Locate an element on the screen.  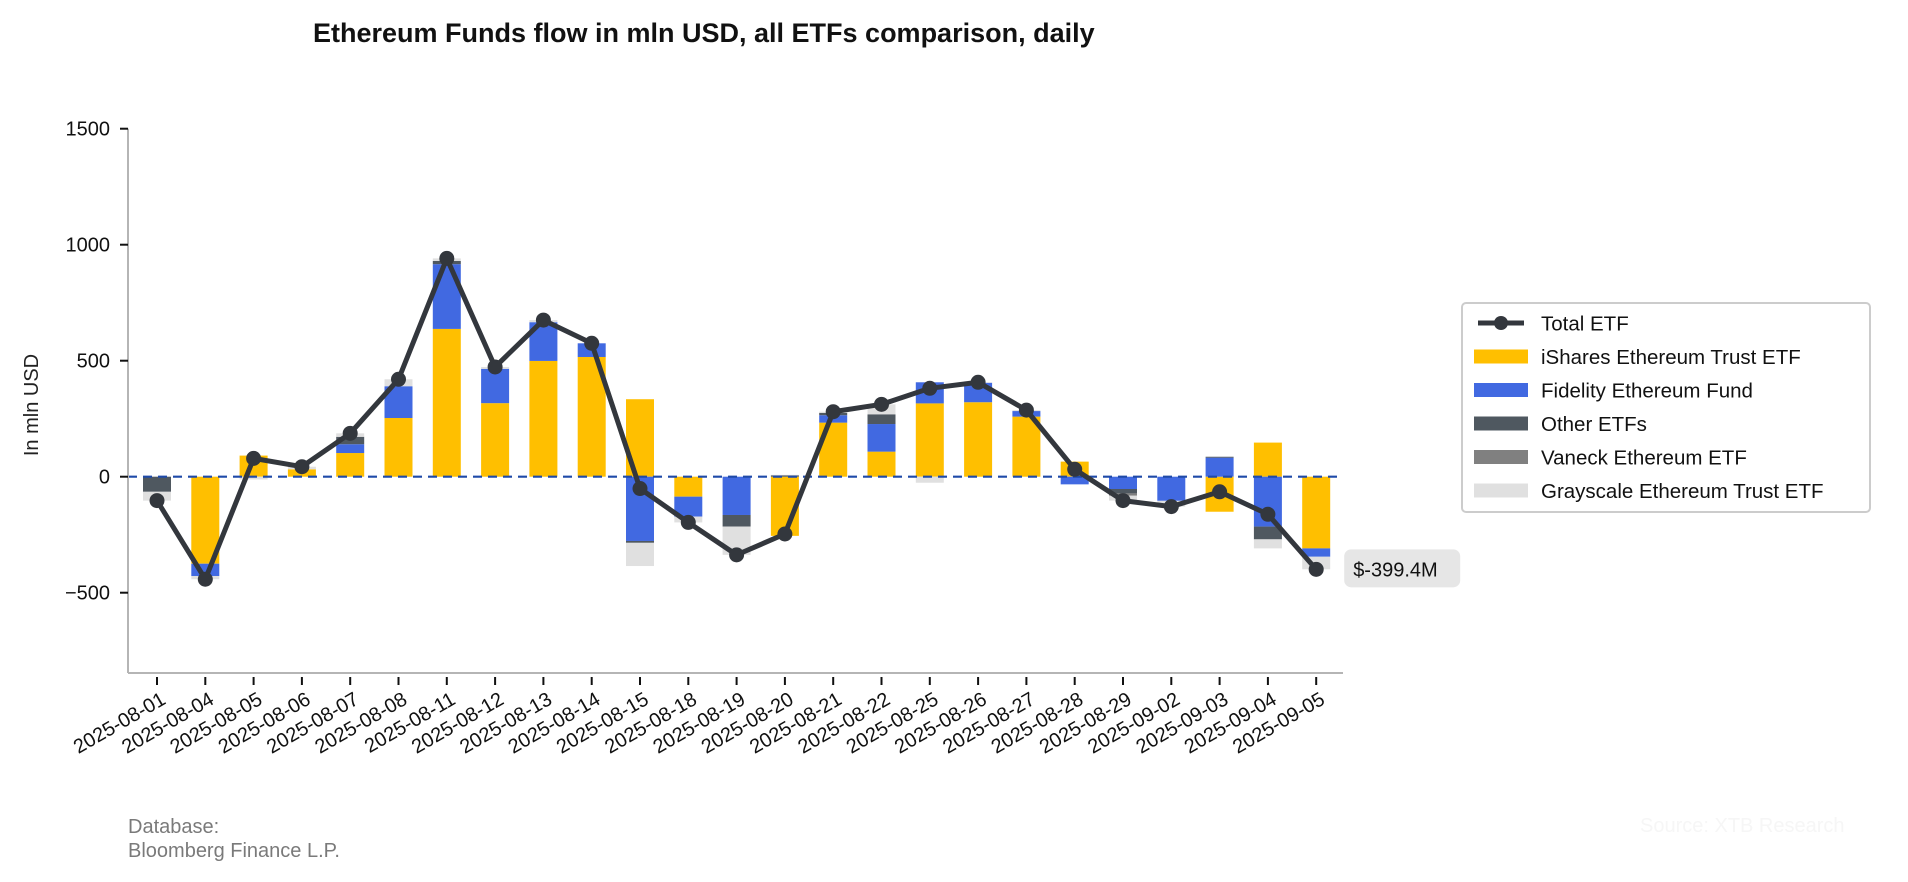
legend-item-label: Total ETF is located at coordinates (1585, 324).